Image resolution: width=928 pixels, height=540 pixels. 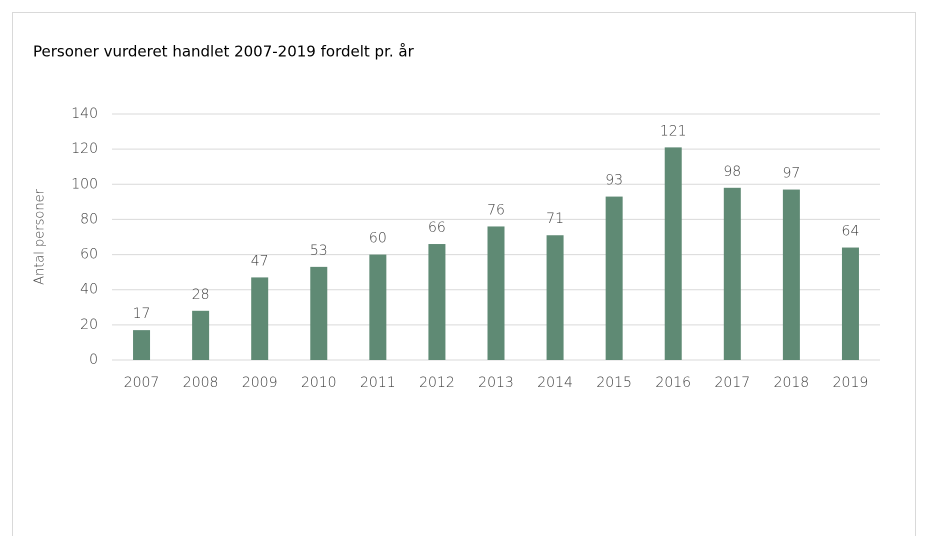 What do you see at coordinates (851, 383) in the screenshot?
I see `x-tick-label: 2019` at bounding box center [851, 383].